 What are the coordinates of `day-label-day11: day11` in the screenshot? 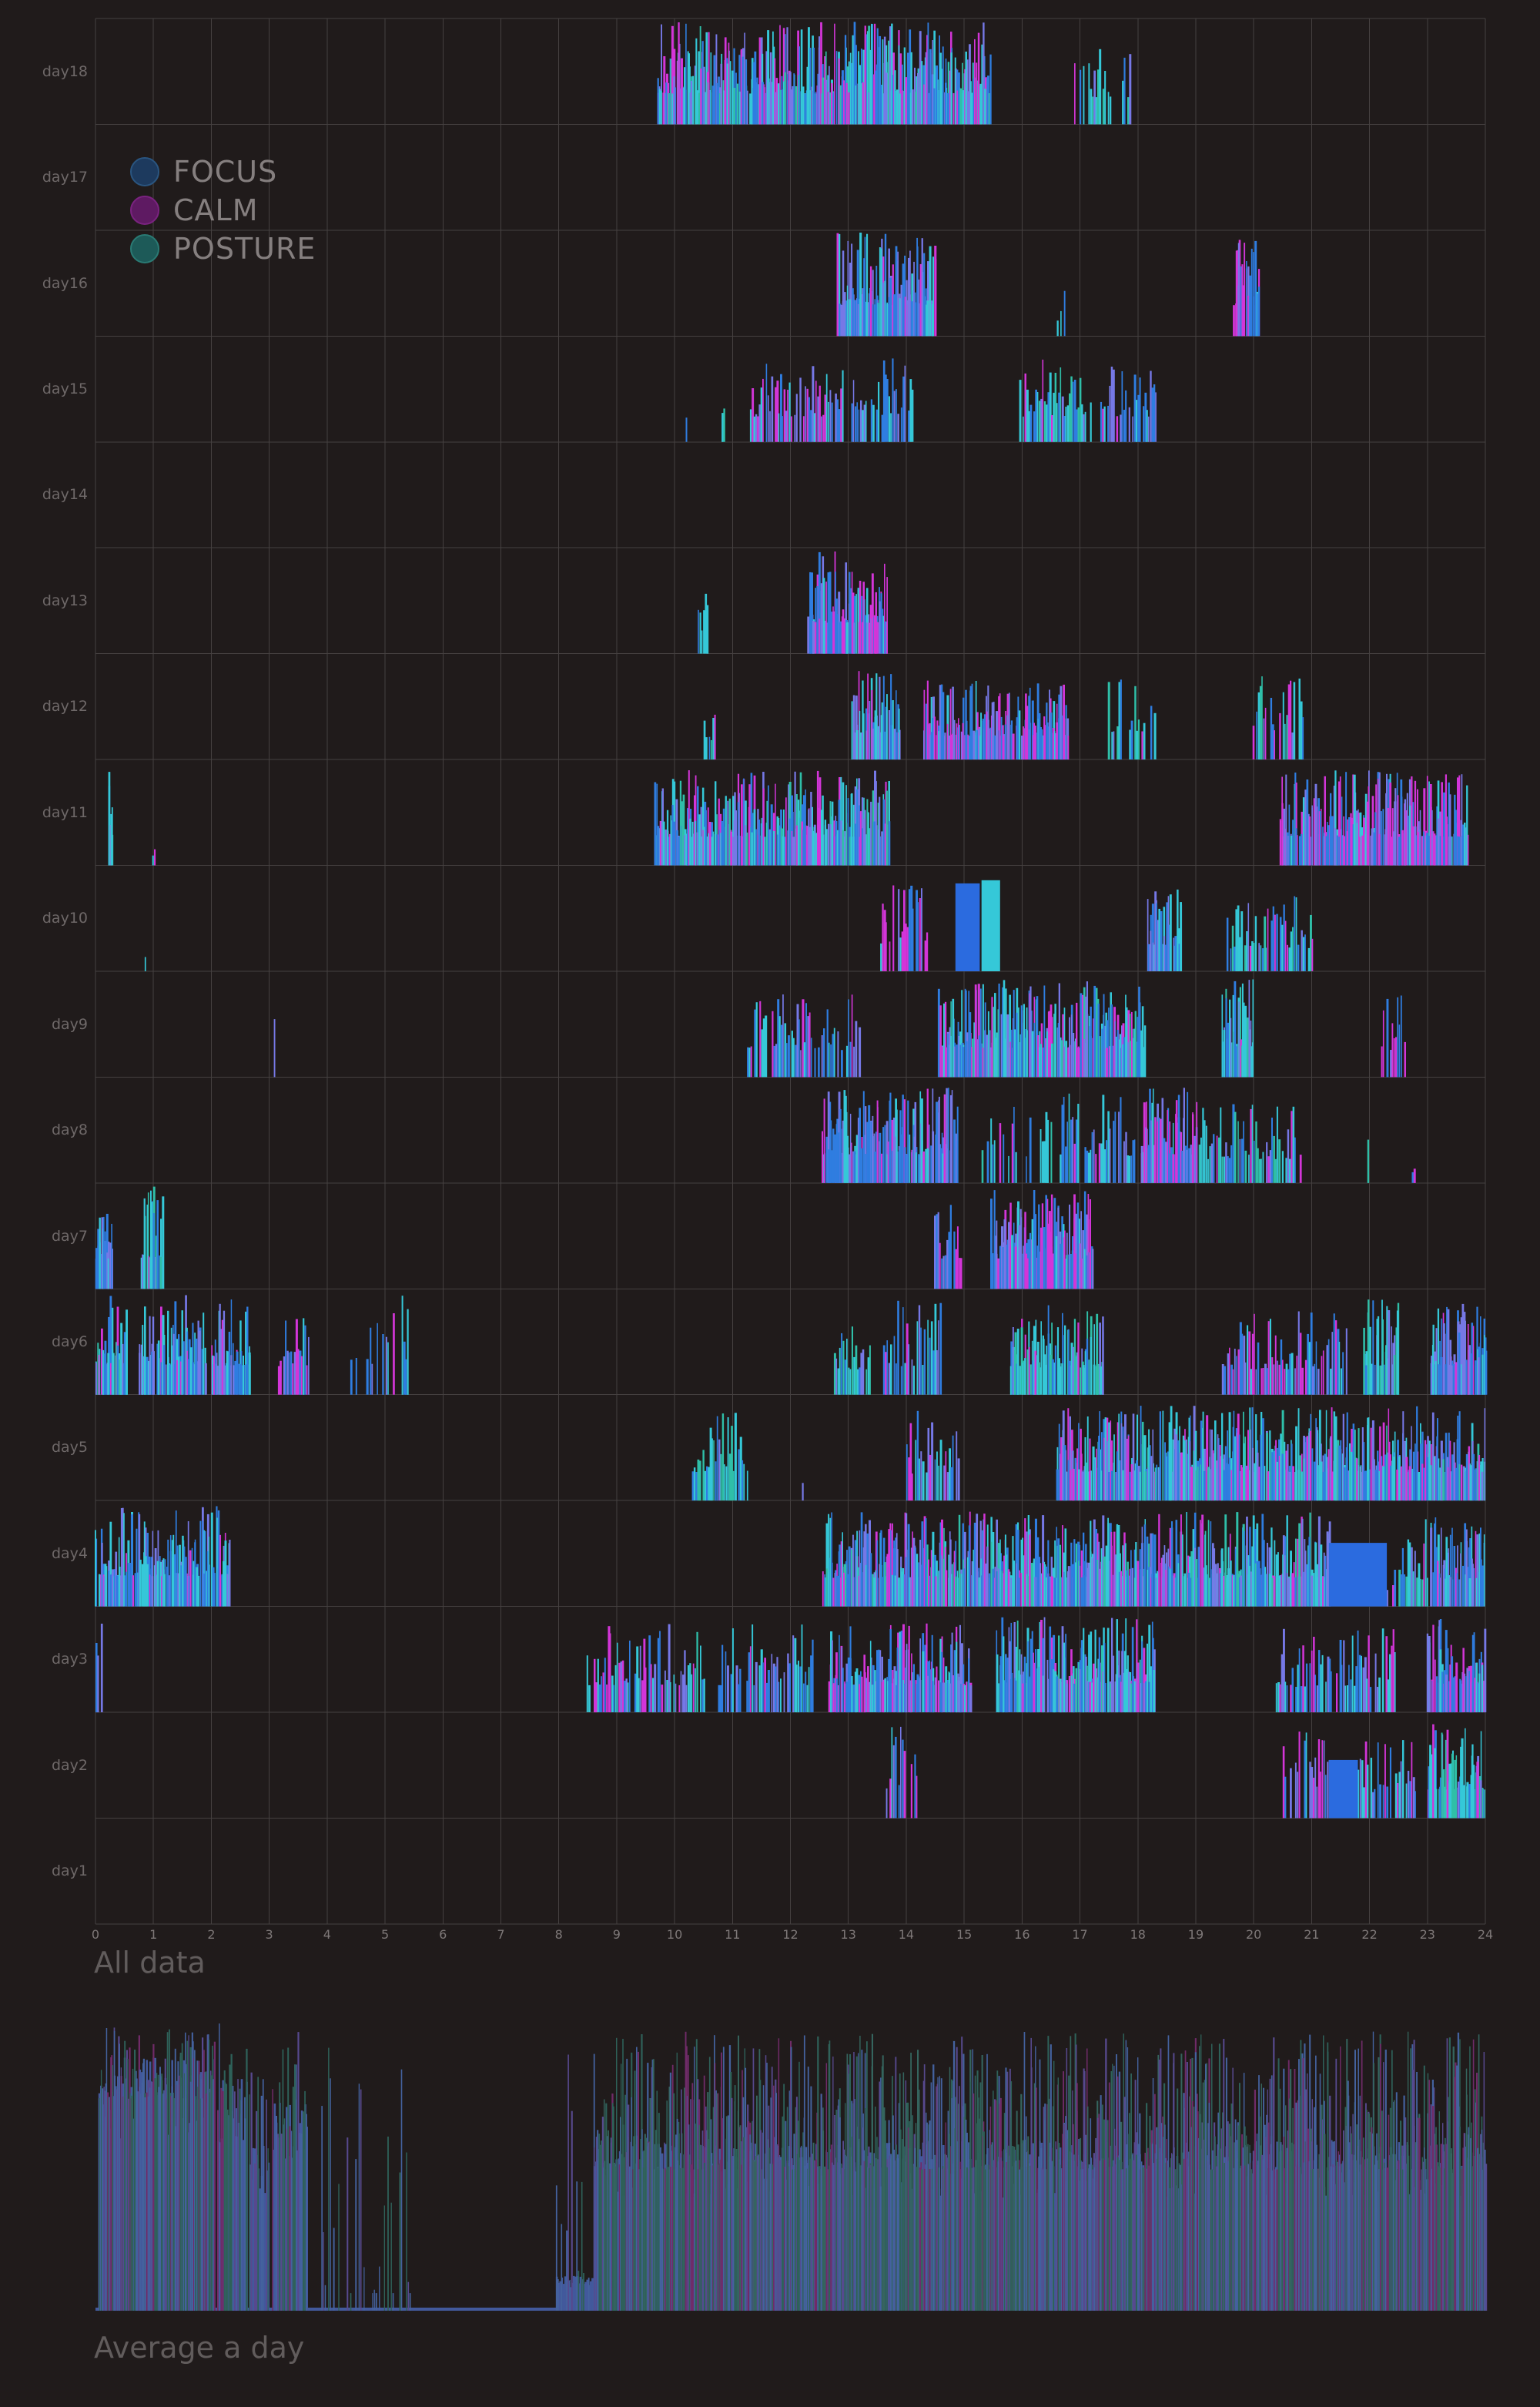 It's located at (65, 812).